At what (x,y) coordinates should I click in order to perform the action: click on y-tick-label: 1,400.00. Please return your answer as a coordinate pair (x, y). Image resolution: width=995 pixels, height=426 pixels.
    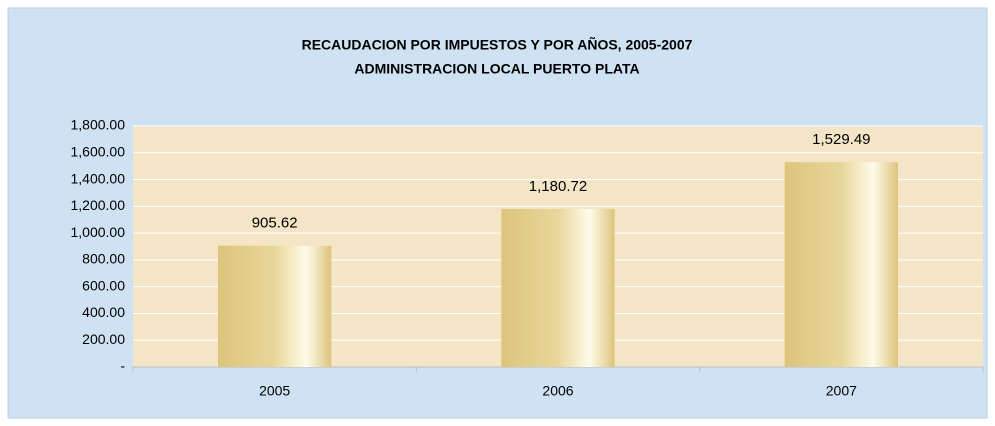
    Looking at the image, I should click on (98, 178).